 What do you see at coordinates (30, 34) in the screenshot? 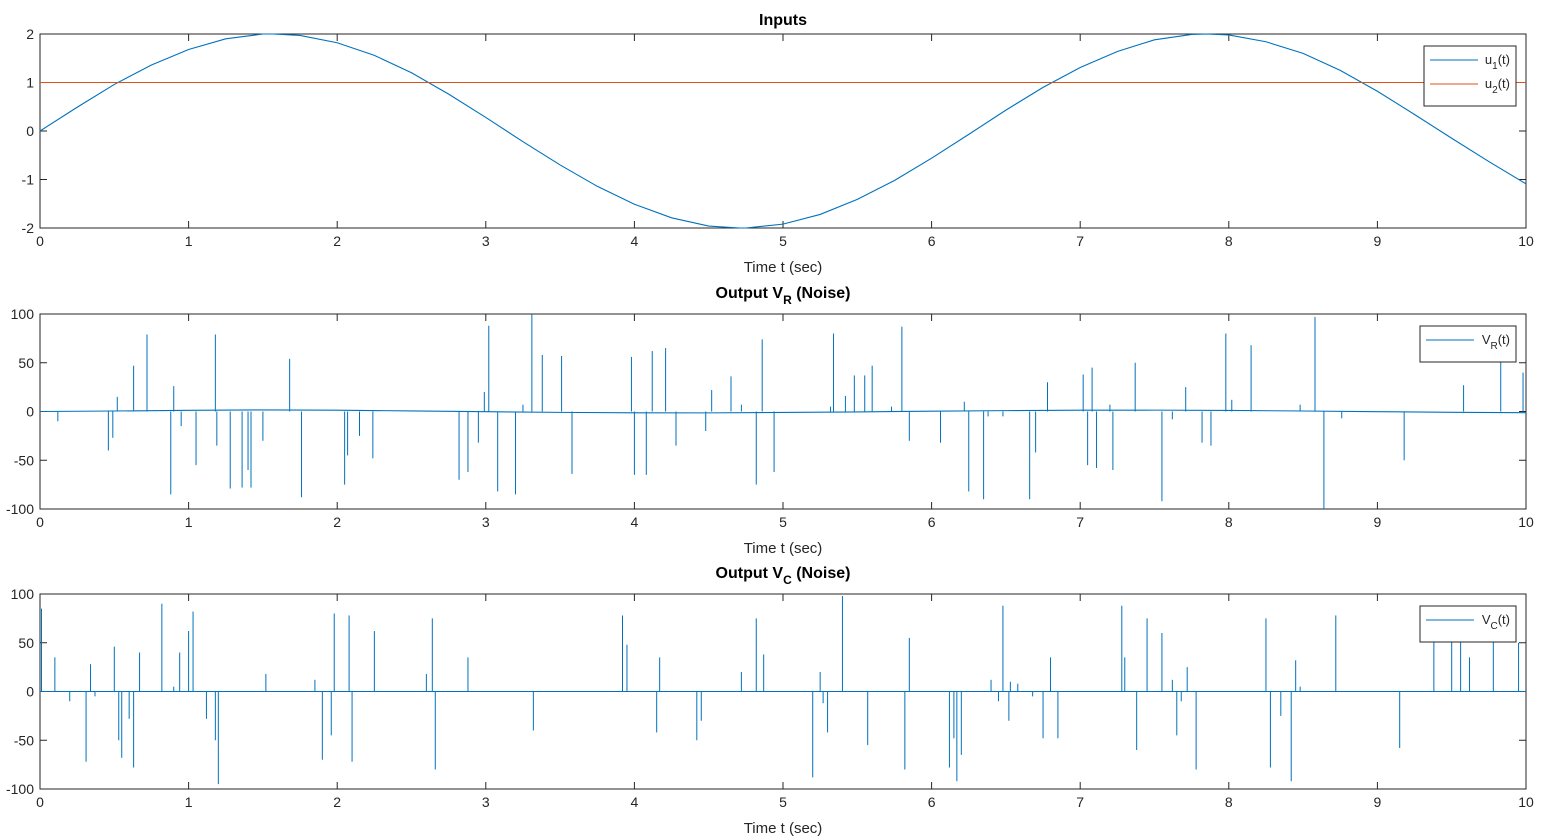
I see `y-tick-label: 2` at bounding box center [30, 34].